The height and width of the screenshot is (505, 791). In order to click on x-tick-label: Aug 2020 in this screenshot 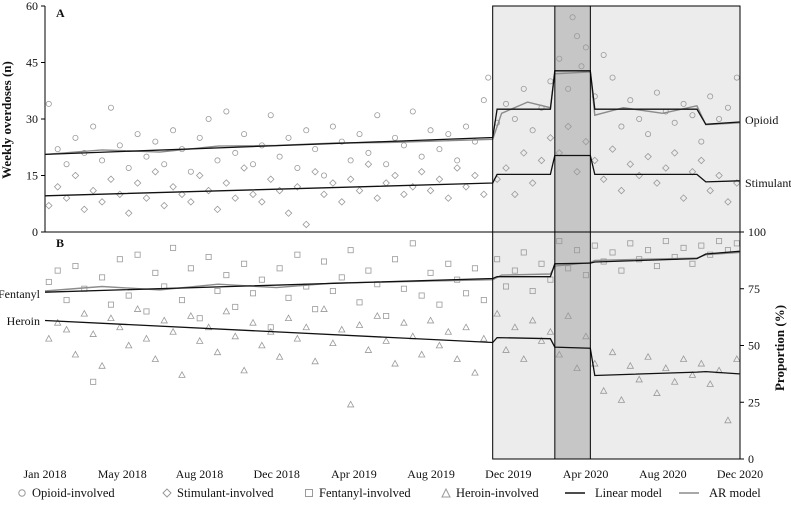, I will do `click(663, 474)`.